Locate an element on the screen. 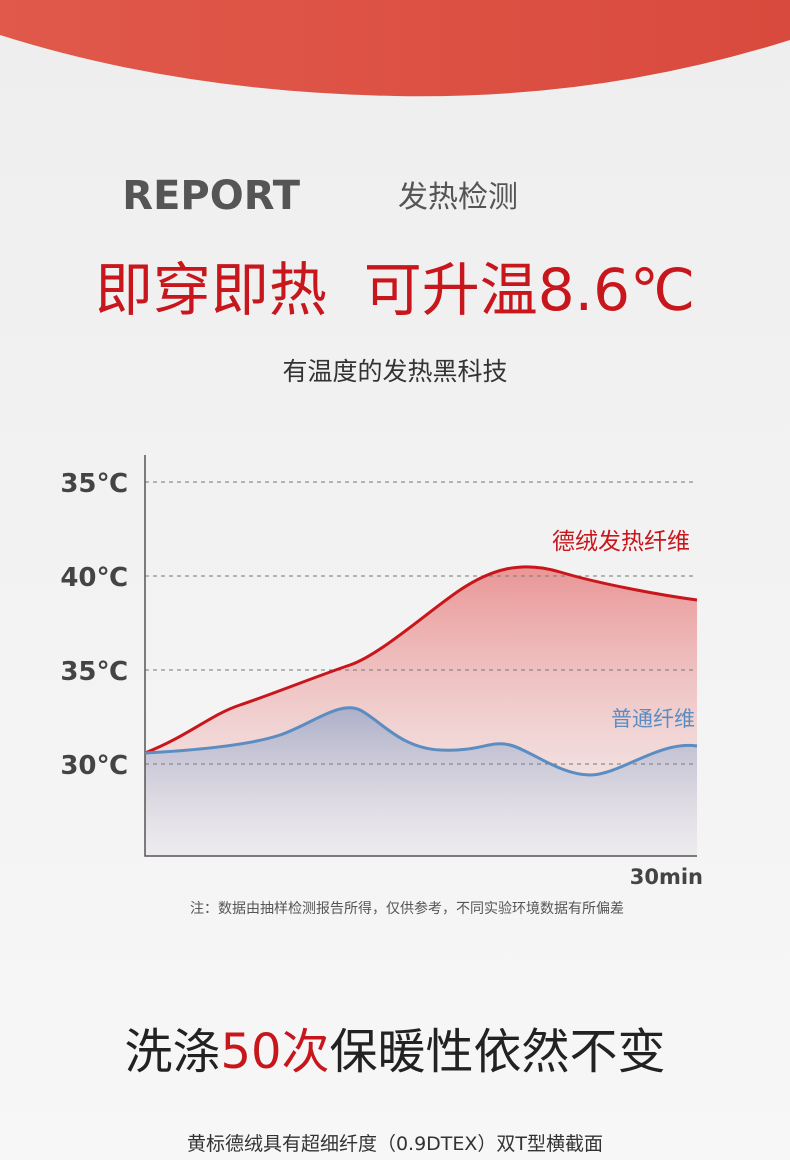 Image resolution: width=790 pixels, height=1160 pixels. series-label: 普通纤维 is located at coordinates (653, 719).